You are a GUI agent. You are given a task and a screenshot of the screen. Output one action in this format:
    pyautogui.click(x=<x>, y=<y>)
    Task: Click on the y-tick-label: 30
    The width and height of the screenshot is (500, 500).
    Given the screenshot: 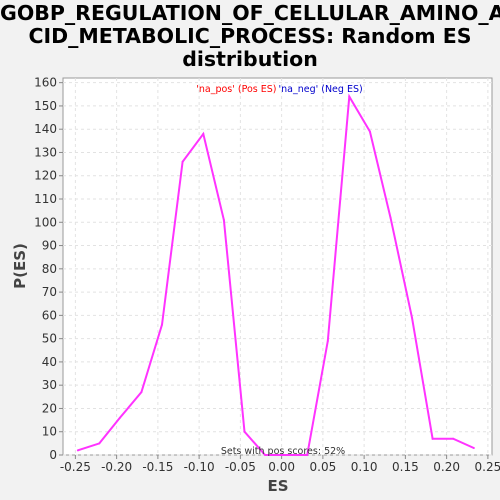 What is the action you would take?
    pyautogui.click(x=49, y=385)
    